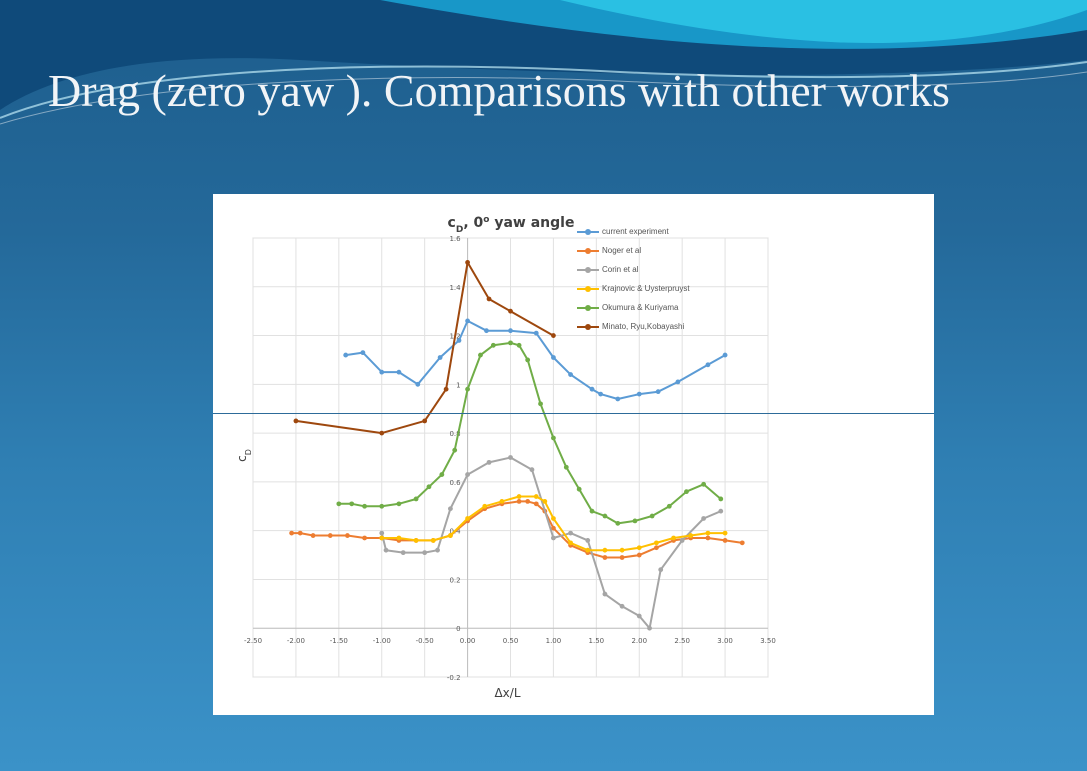 Image resolution: width=1087 pixels, height=771 pixels. What do you see at coordinates (682, 641) in the screenshot?
I see `x-tick-label: 2.50` at bounding box center [682, 641].